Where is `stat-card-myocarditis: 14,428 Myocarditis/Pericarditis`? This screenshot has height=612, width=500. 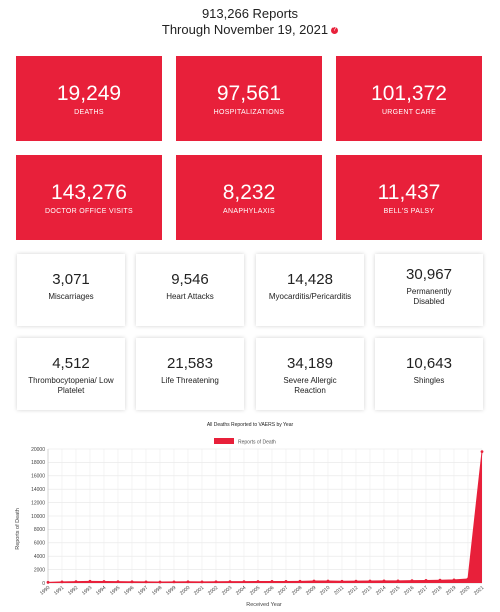
stat-card-myocarditis: 14,428 Myocarditis/Pericarditis is located at coordinates (310, 290).